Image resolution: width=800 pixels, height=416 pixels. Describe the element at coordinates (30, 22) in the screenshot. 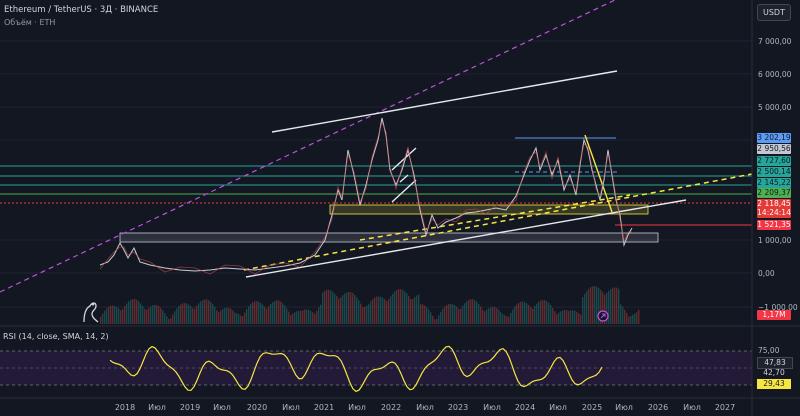

I see `volume-label: Объём · ETH` at that location.